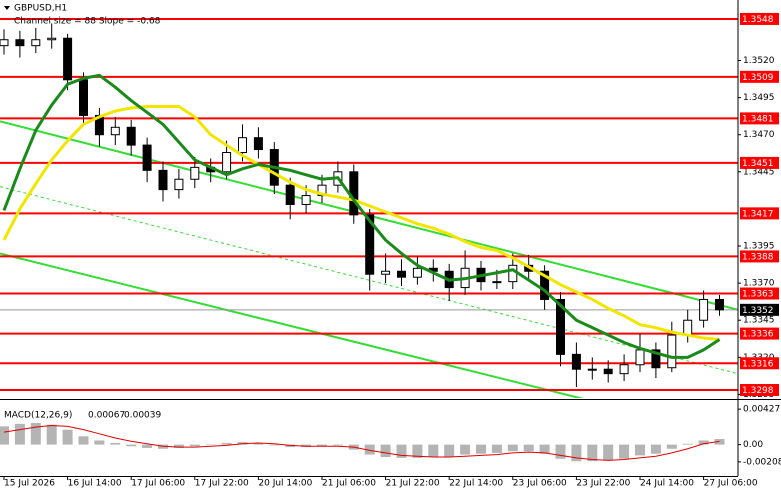 The height and width of the screenshot is (489, 781). What do you see at coordinates (38, 416) in the screenshot?
I see `macd-title: MACD(12,26,9)` at bounding box center [38, 416].